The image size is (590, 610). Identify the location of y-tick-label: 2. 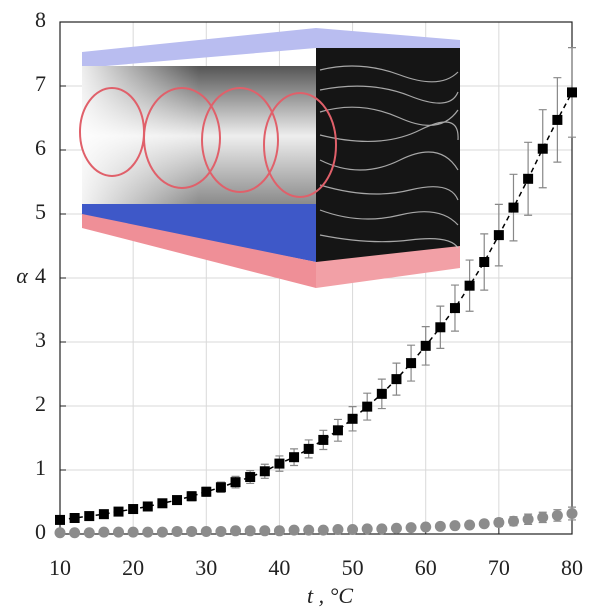
(40, 403).